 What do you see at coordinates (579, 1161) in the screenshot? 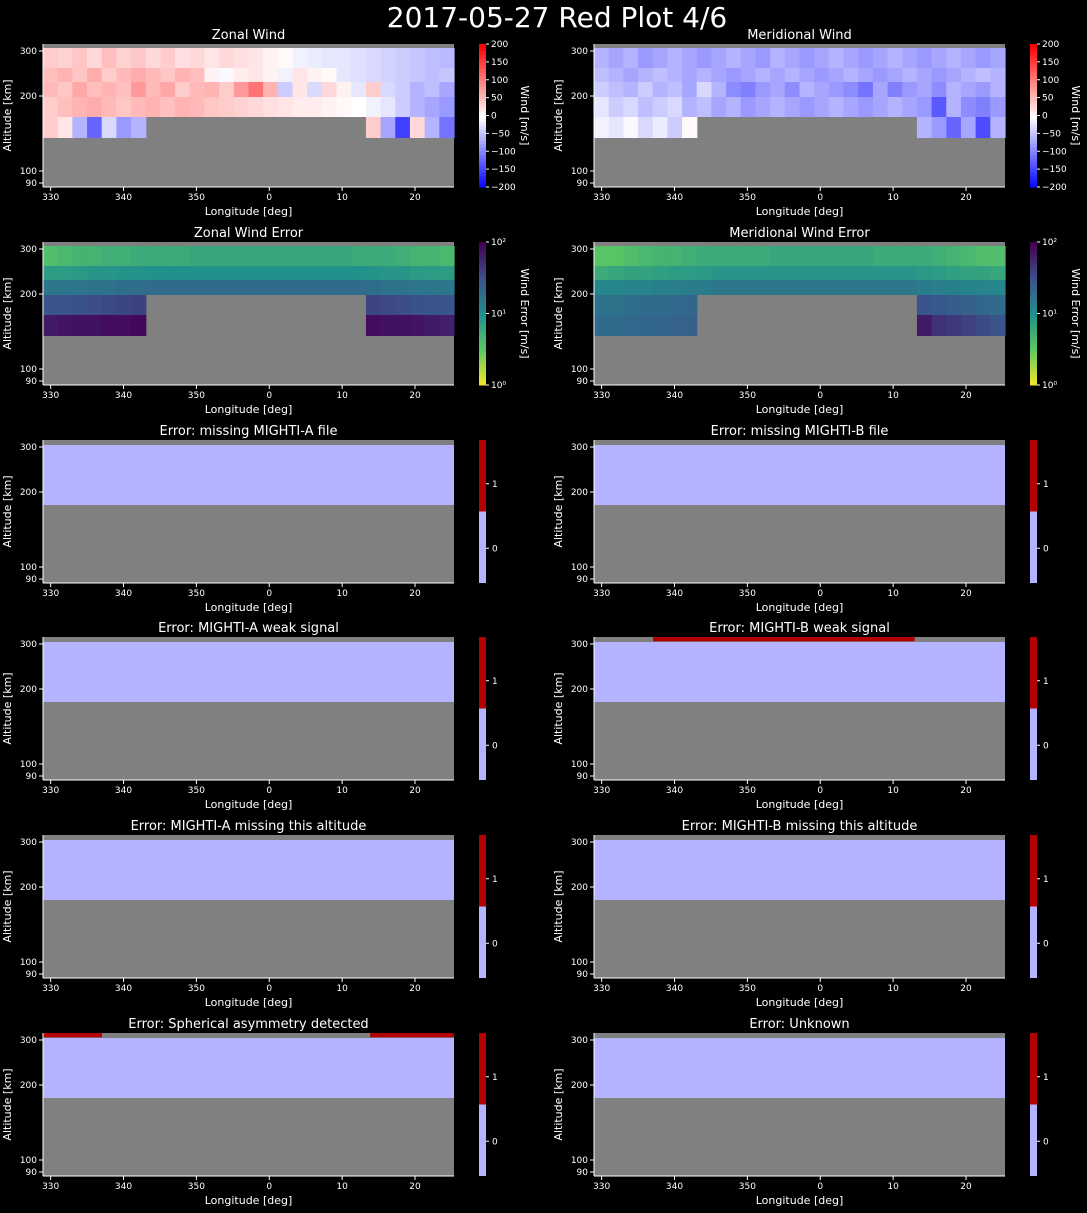
I see `y-tick-label: 100` at bounding box center [579, 1161].